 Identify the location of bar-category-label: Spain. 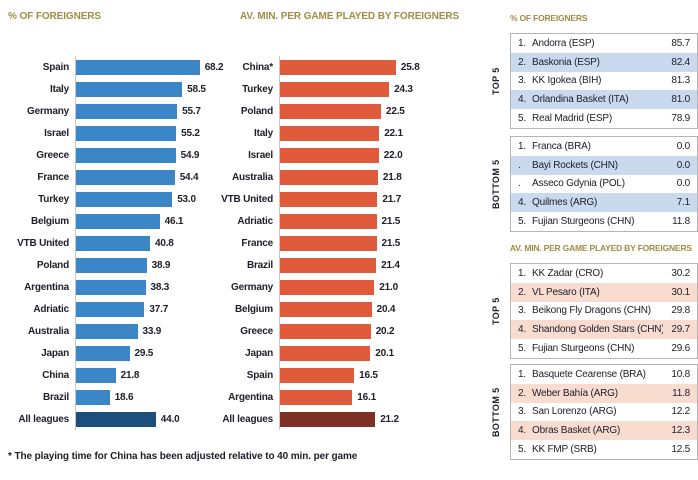
(259, 375).